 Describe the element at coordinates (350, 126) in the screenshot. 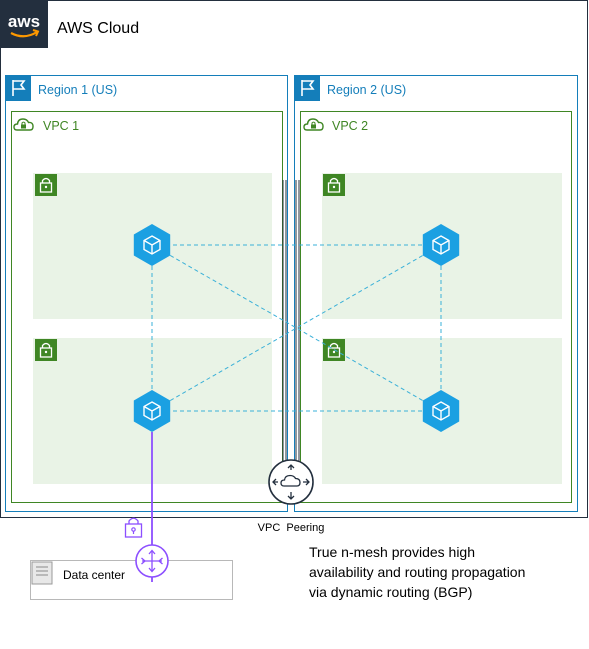

I see `vpc-2-label: VPC 2` at that location.